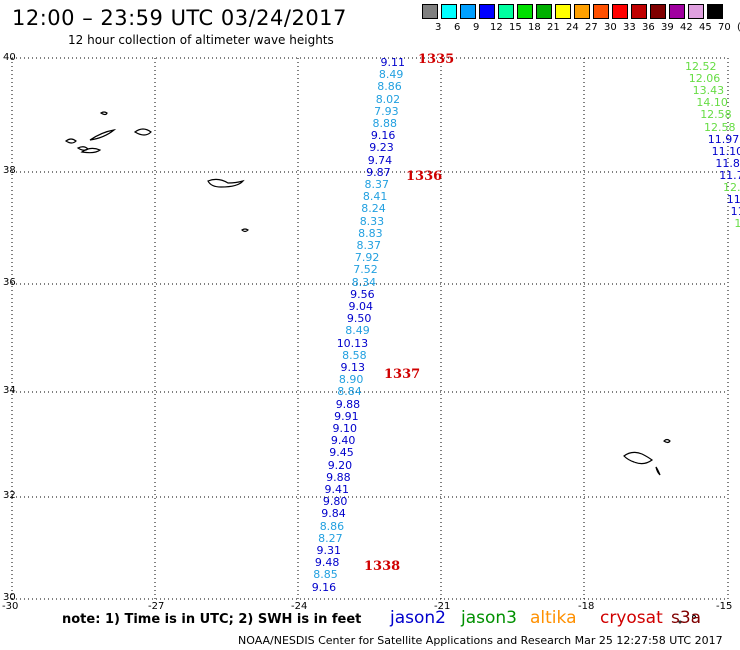  What do you see at coordinates (324, 587) in the screenshot?
I see `wave-height-value: 9.16` at bounding box center [324, 587].